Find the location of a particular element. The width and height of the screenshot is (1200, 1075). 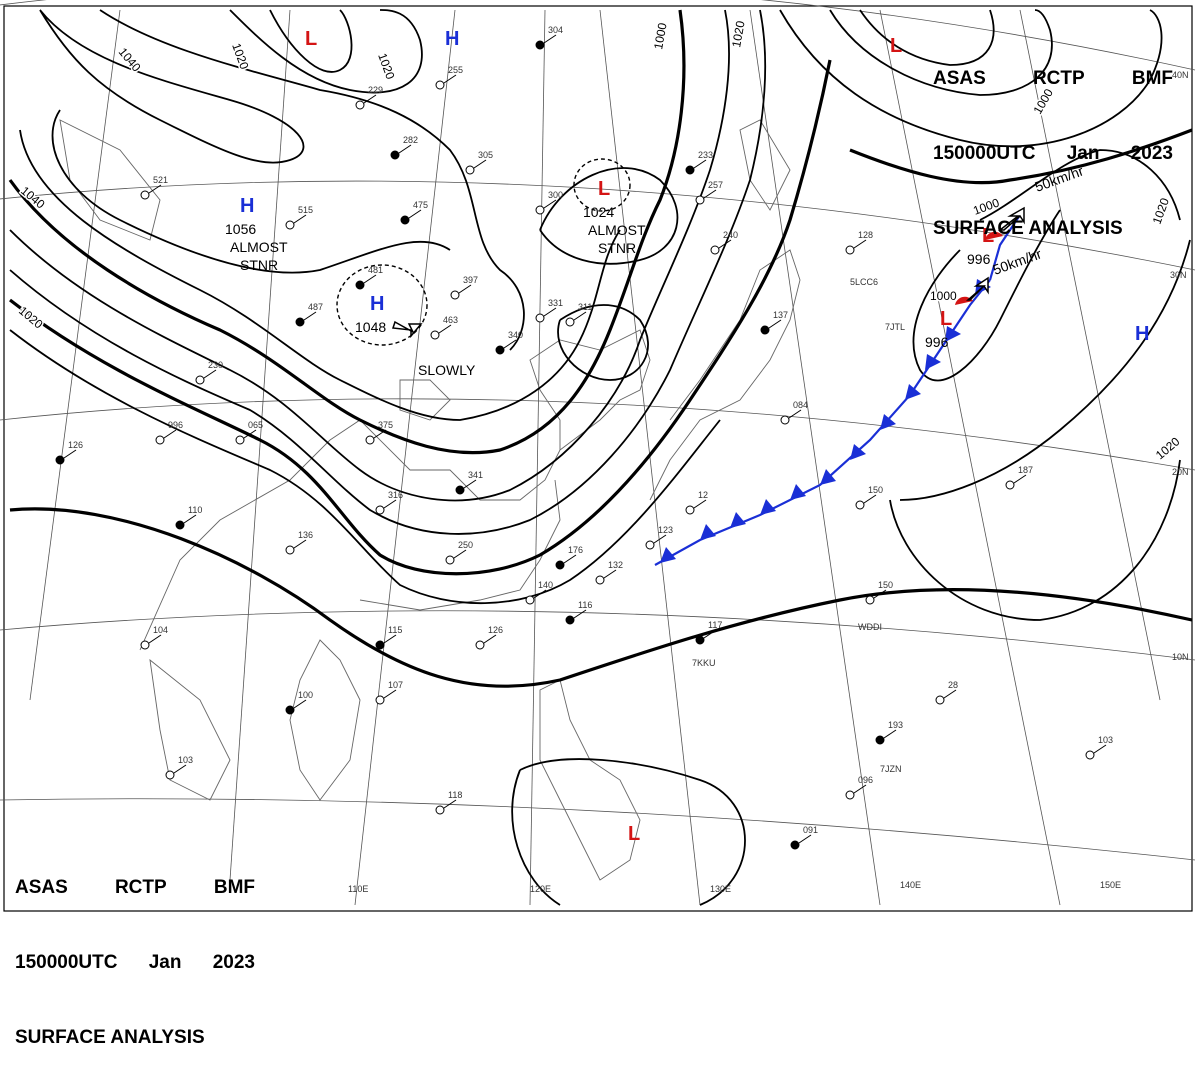

header-title: SURFACE ANALYSIS is located at coordinates (1028, 228).